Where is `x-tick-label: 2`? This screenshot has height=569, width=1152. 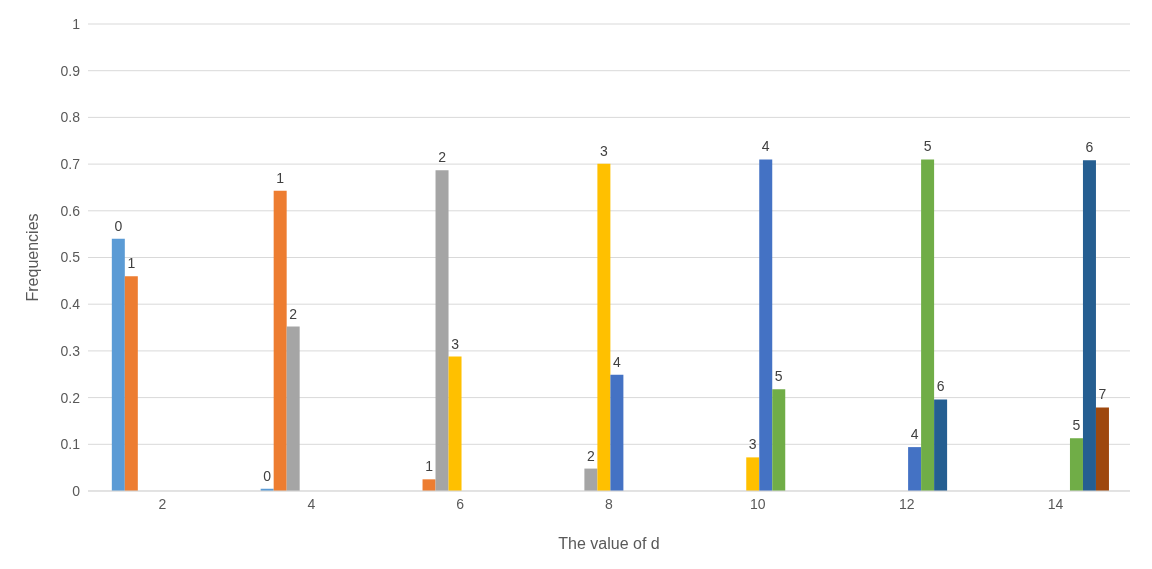
x-tick-label: 2 is located at coordinates (162, 503).